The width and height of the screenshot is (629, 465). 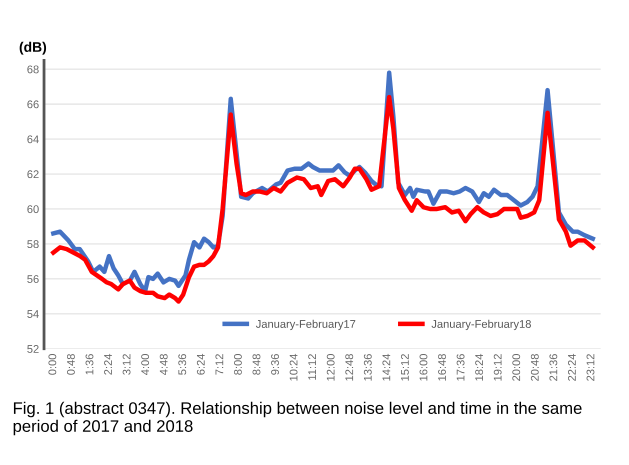 I want to click on x-tick-label: 11:12, so click(x=312, y=367).